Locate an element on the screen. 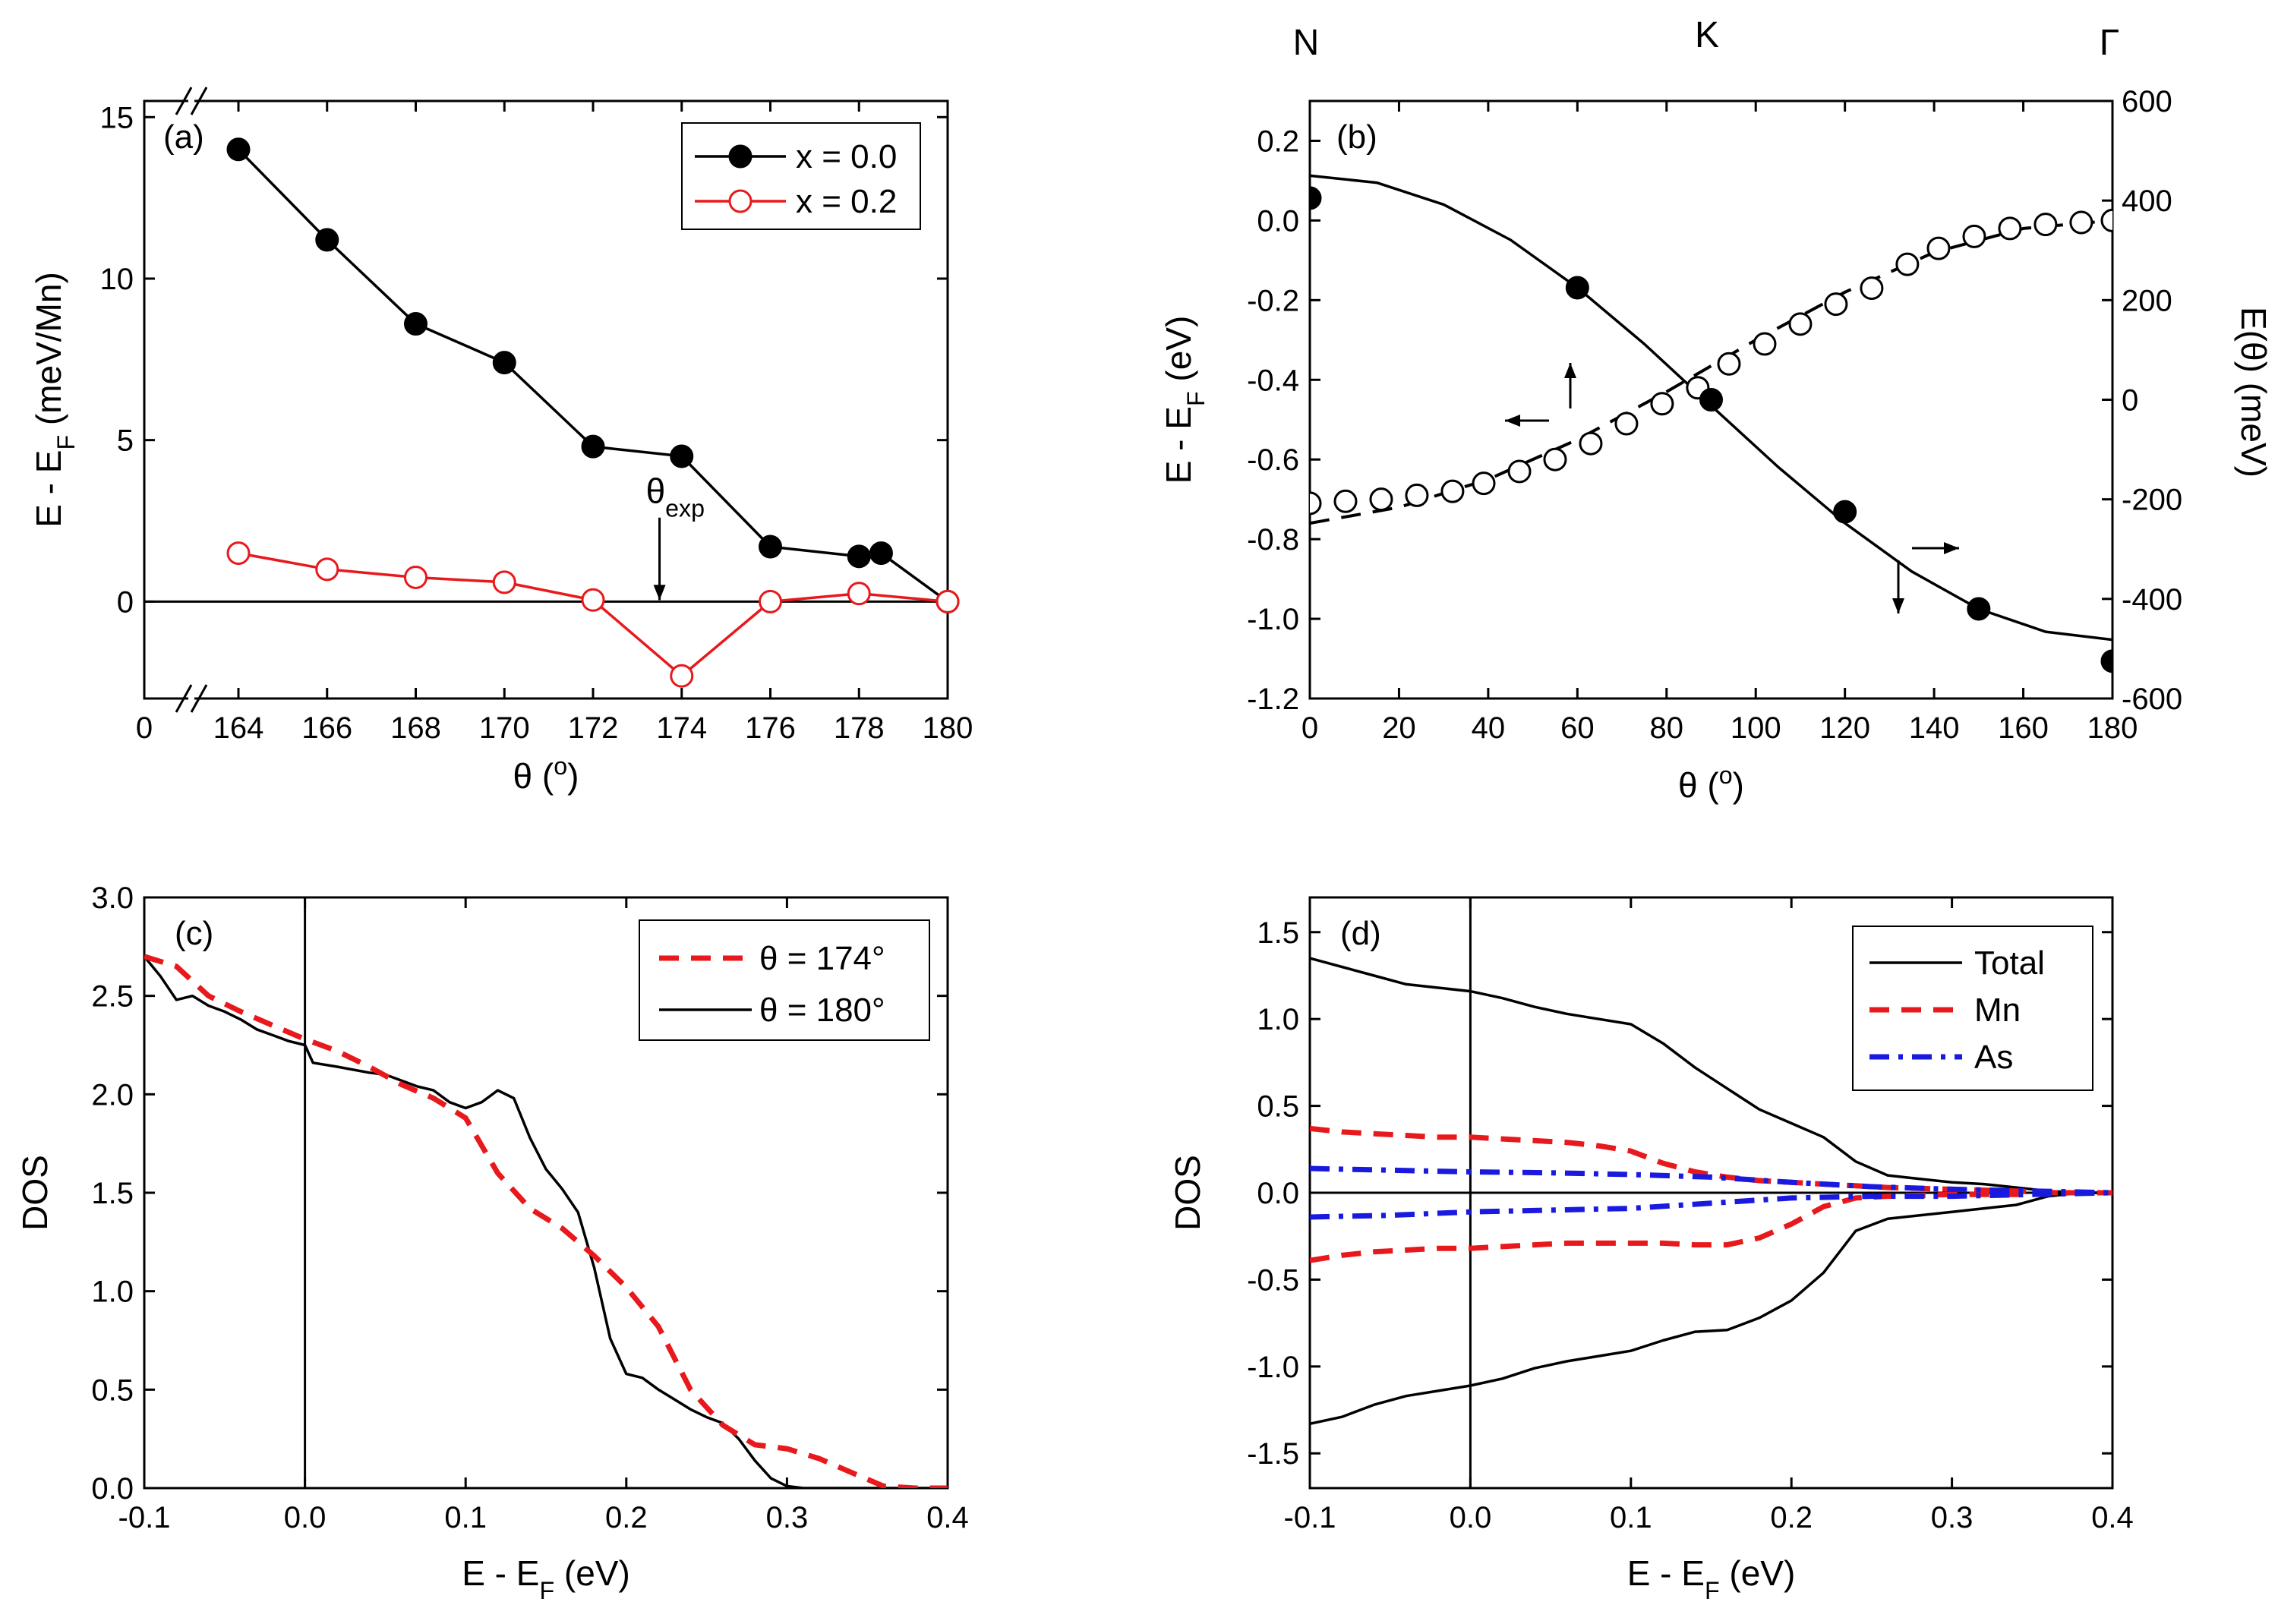  panel-c-xtick-label: 0.3 is located at coordinates (787, 1518).